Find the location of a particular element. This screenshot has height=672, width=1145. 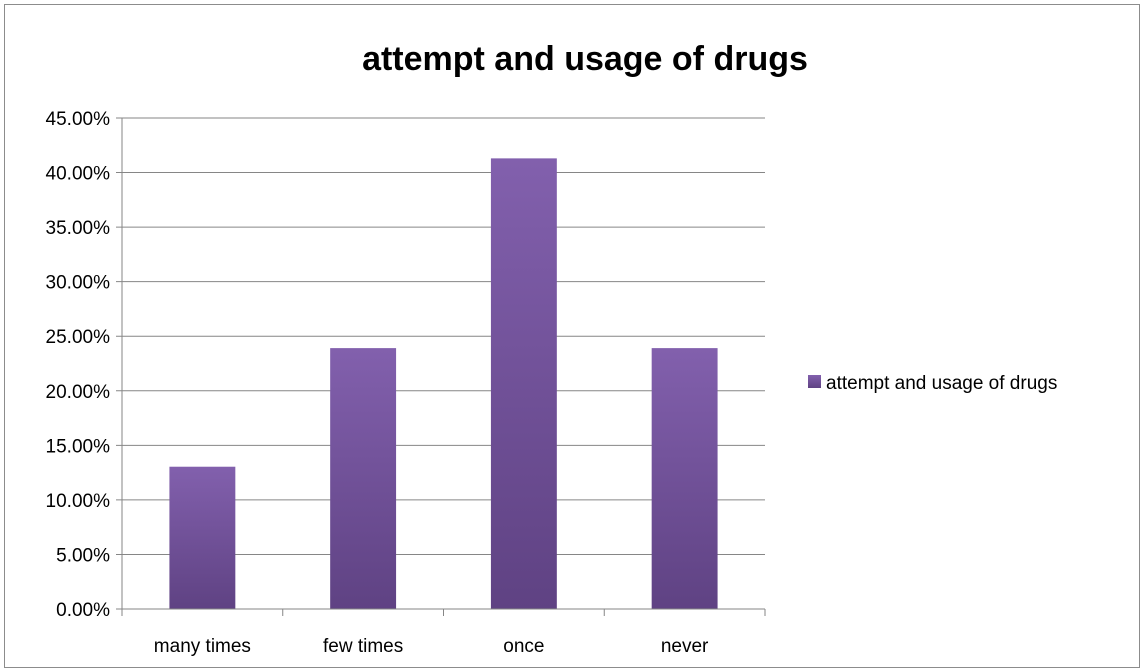

bar-many-times is located at coordinates (202, 537).